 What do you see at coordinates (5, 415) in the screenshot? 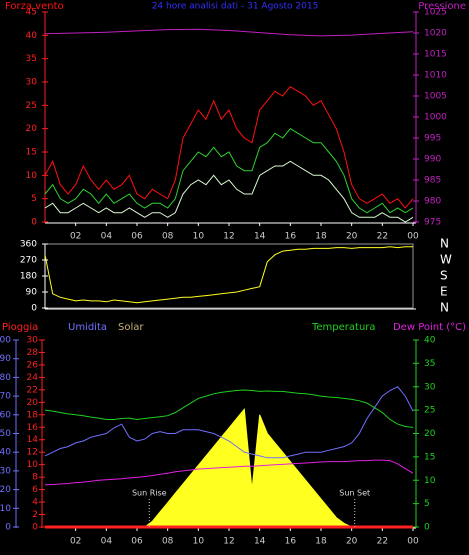
I see `y-tick-label: 60` at bounding box center [5, 415].